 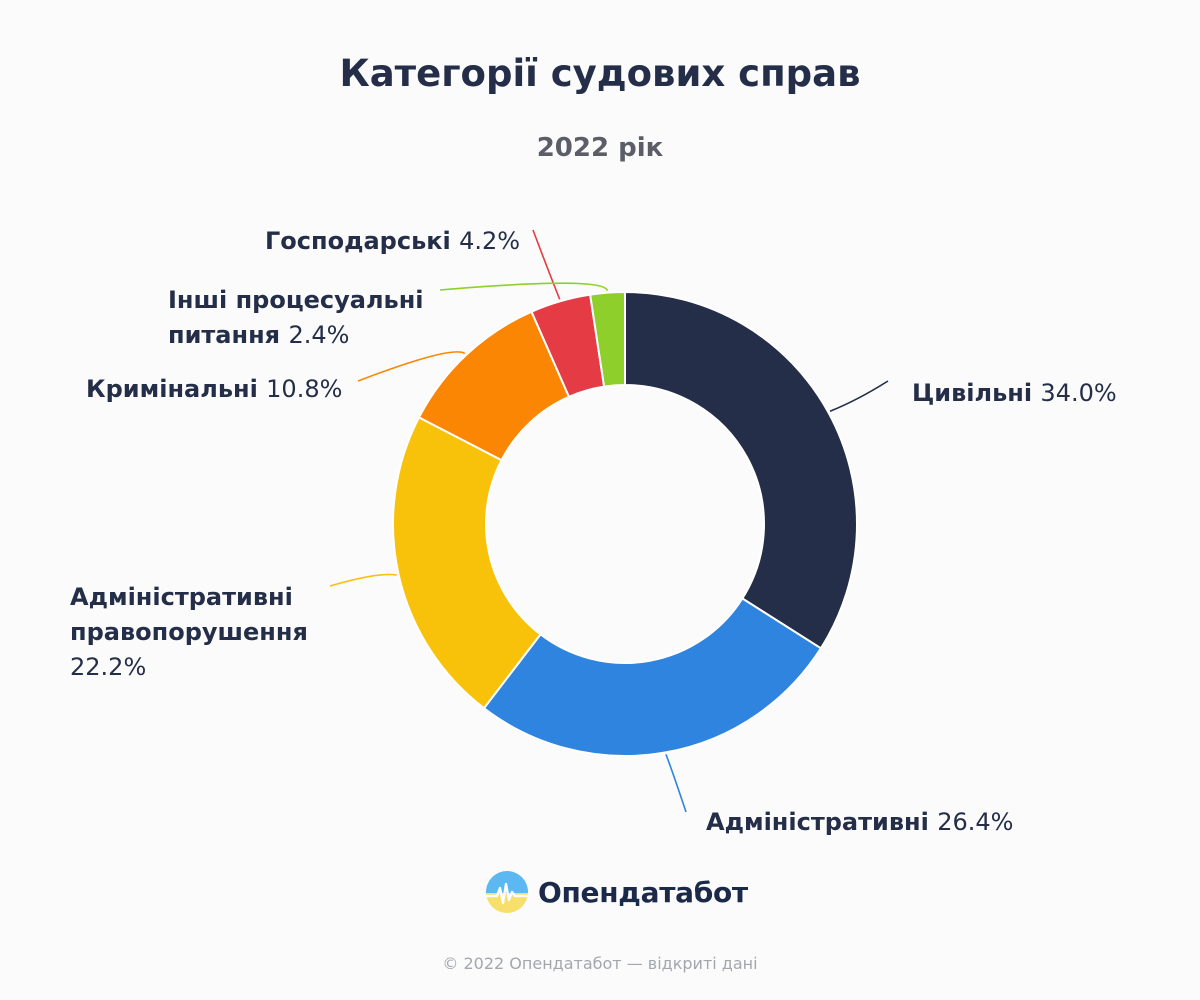 What do you see at coordinates (607, 339) in the screenshot?
I see `slice-інші-процесуальні-питання` at bounding box center [607, 339].